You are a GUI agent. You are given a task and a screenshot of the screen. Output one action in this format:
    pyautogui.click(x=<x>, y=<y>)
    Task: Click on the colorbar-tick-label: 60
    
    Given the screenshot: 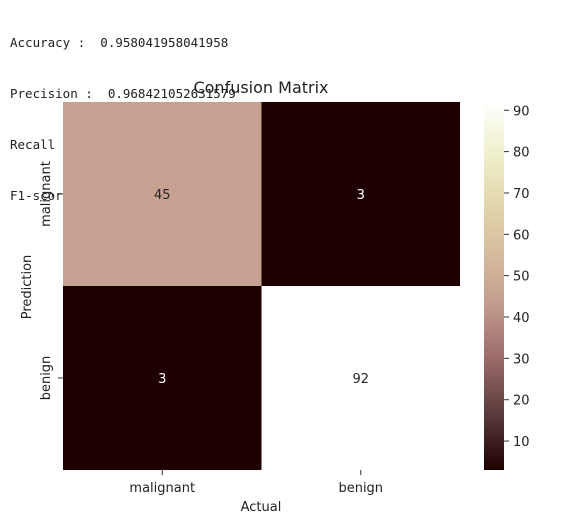 What is the action you would take?
    pyautogui.click(x=521, y=235)
    